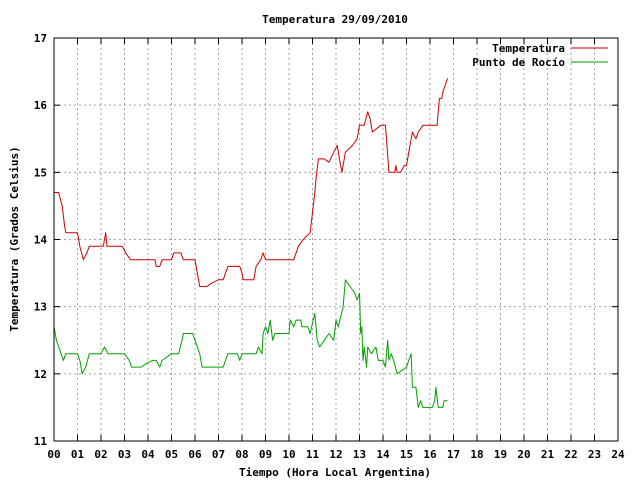 The image size is (640, 480). What do you see at coordinates (14, 238) in the screenshot?
I see `y-axis-label: Temperatura (Grados Celsius)` at bounding box center [14, 238].